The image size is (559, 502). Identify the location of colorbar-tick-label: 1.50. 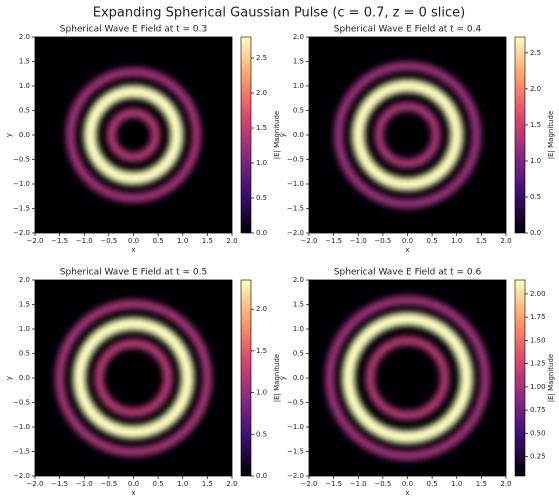
(538, 340).